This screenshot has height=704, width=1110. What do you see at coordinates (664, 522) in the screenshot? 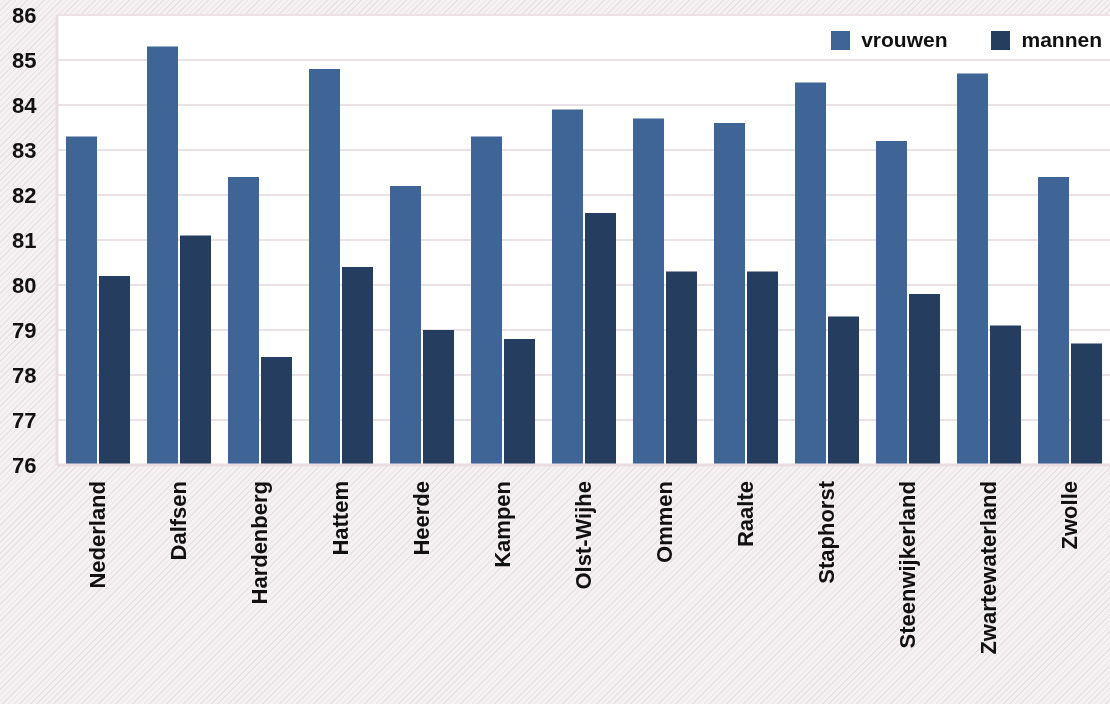
I see `x-tick-label: Ommen` at bounding box center [664, 522].